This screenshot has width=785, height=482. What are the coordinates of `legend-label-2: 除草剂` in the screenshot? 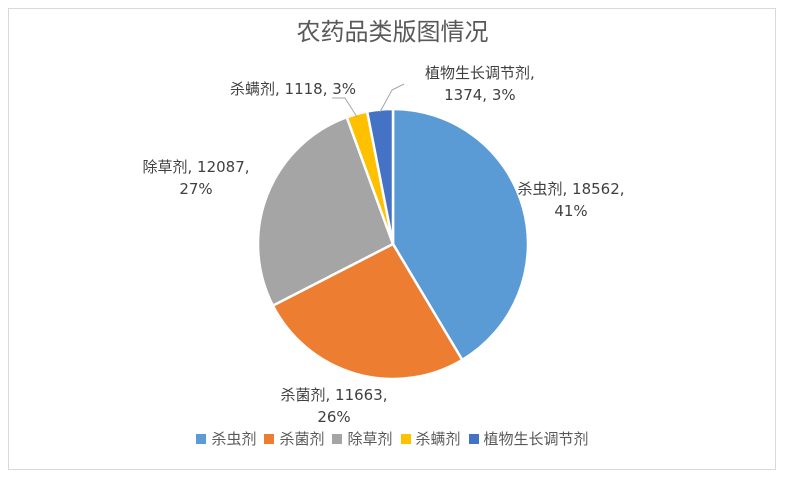 It's located at (370, 439).